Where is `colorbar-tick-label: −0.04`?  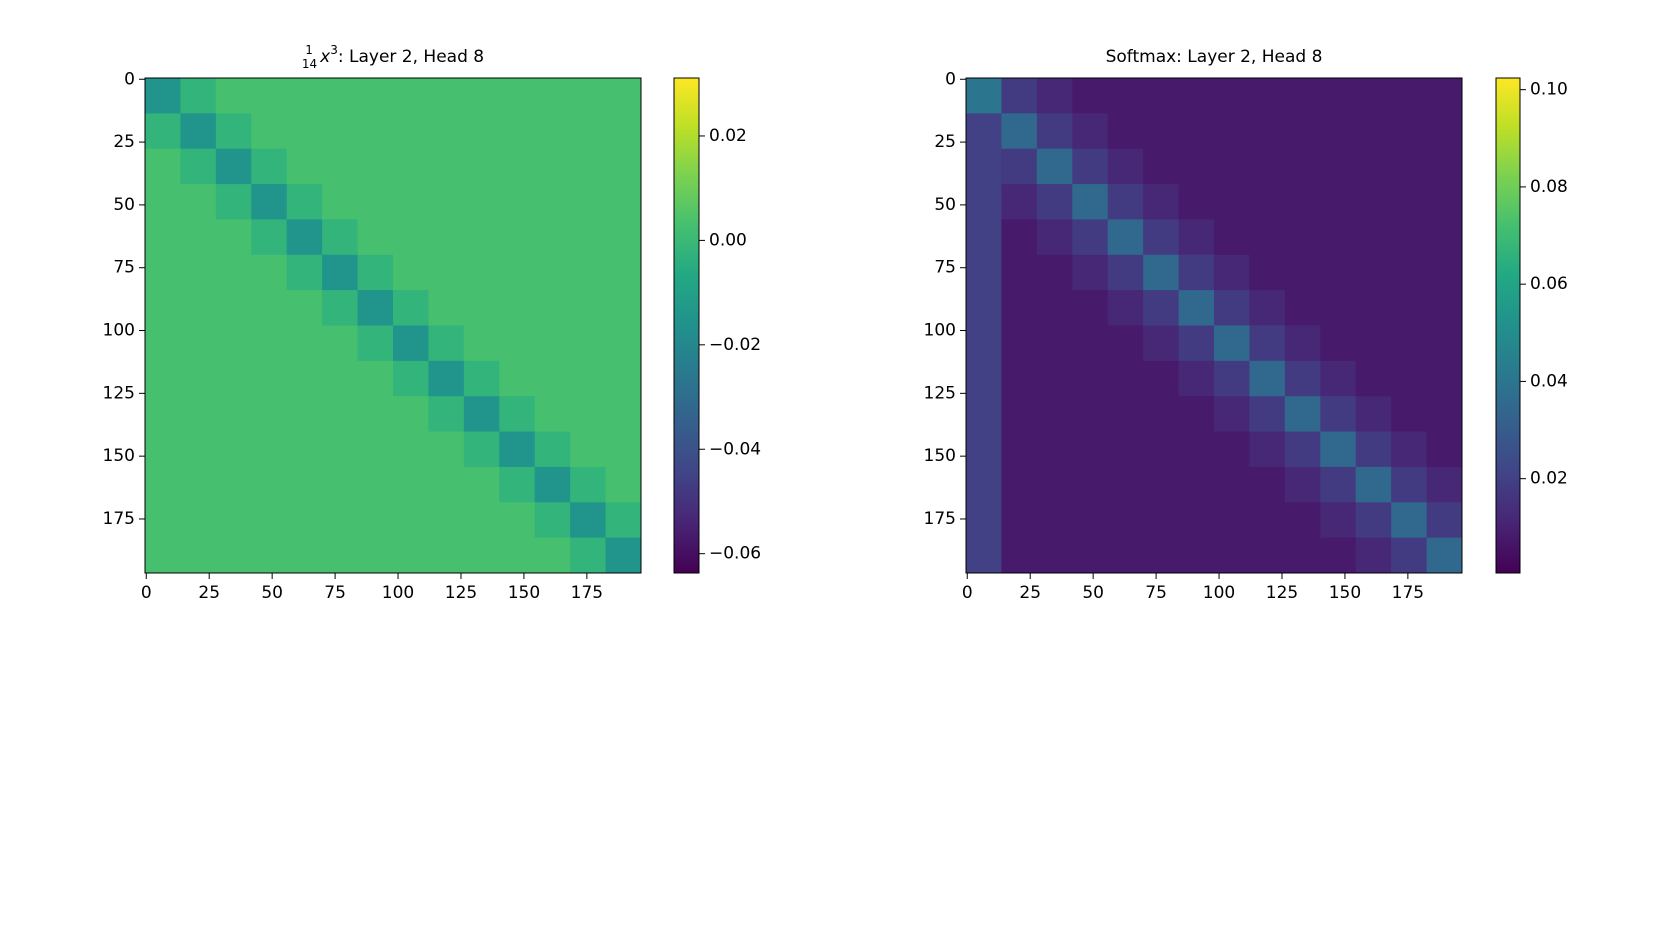
colorbar-tick-label: −0.04 is located at coordinates (735, 449).